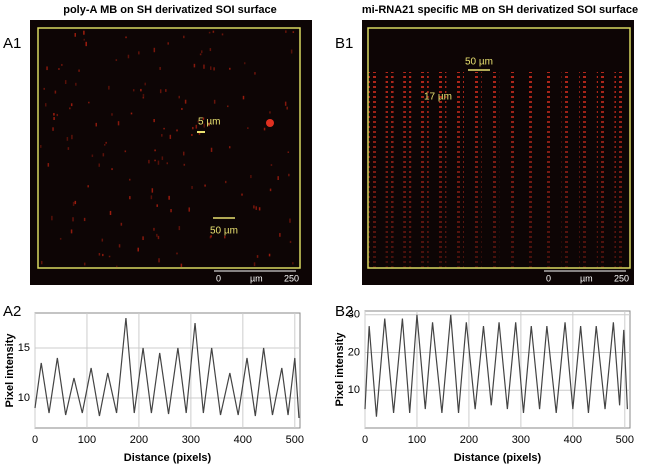 The image size is (661, 473). Describe the element at coordinates (496, 365) in the screenshot. I see `line` at that location.